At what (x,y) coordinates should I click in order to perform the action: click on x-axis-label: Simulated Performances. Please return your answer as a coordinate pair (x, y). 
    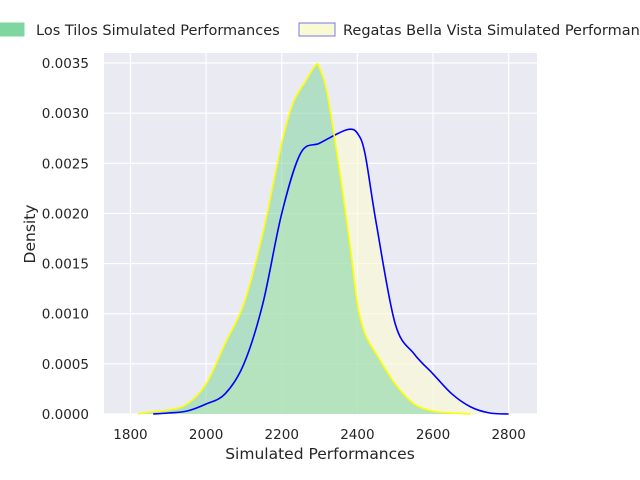
    Looking at the image, I should click on (320, 454).